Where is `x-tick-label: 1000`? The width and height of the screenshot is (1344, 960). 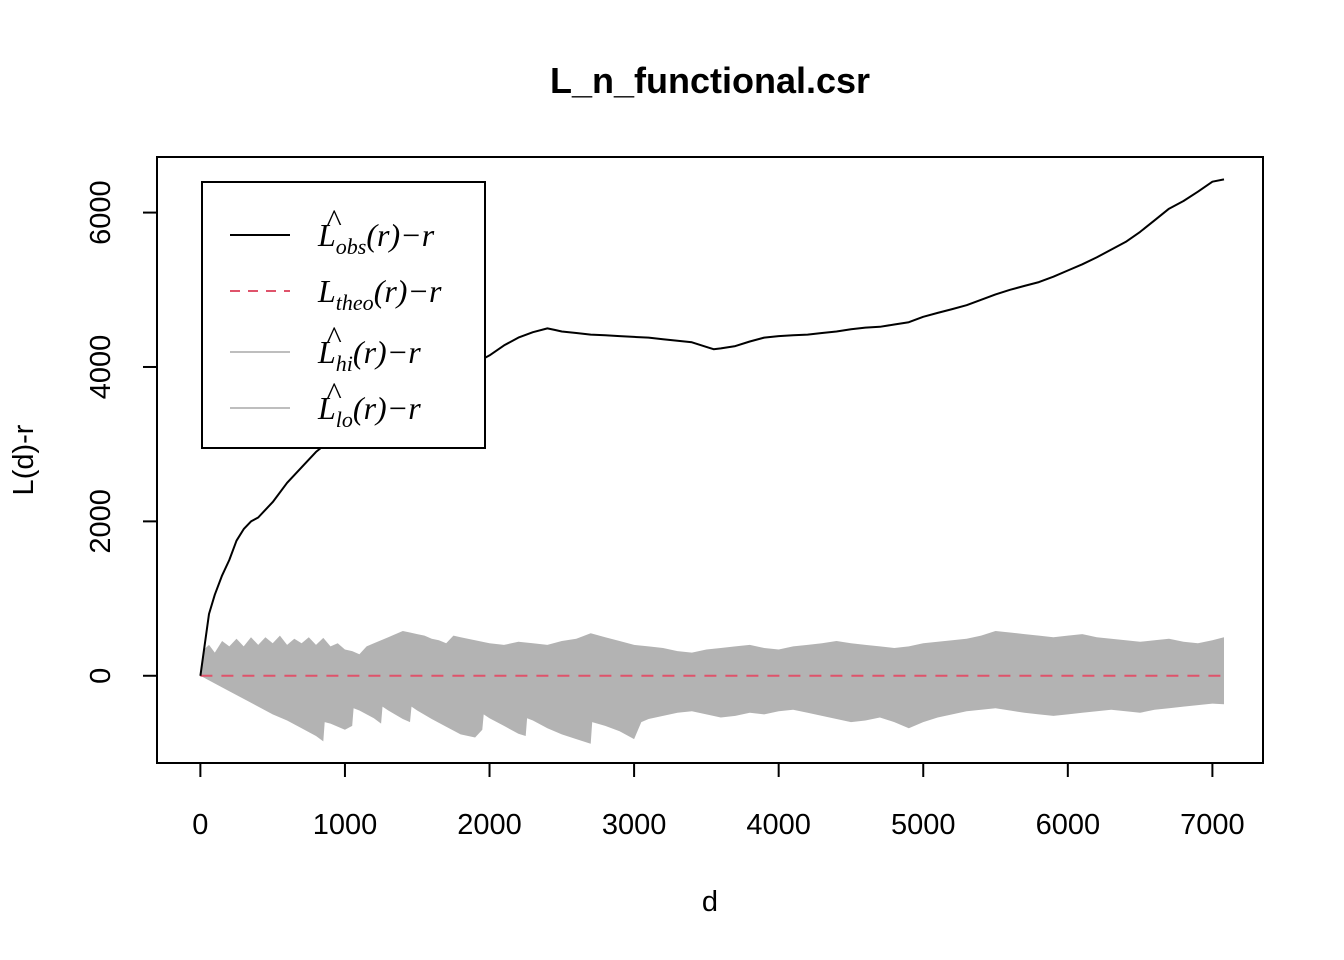 x-tick-label: 1000 is located at coordinates (345, 825).